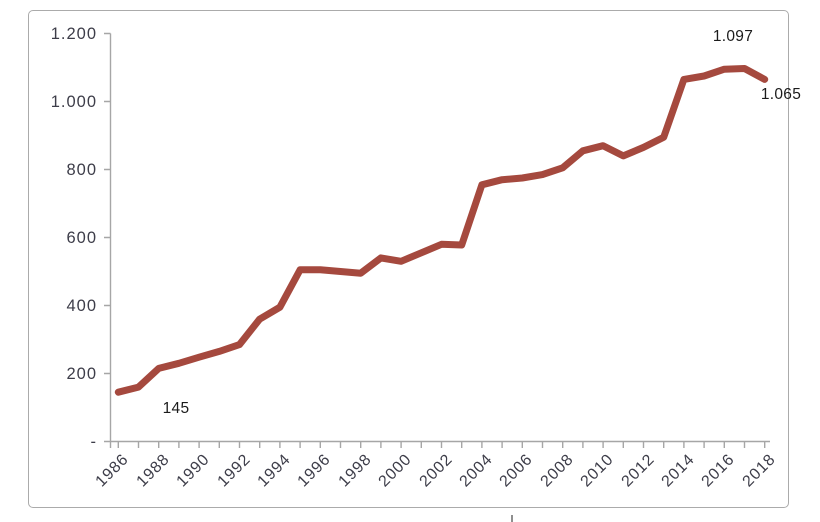 The height and width of the screenshot is (522, 820). What do you see at coordinates (512, 518) in the screenshot?
I see `text-cursor-artifact` at bounding box center [512, 518].